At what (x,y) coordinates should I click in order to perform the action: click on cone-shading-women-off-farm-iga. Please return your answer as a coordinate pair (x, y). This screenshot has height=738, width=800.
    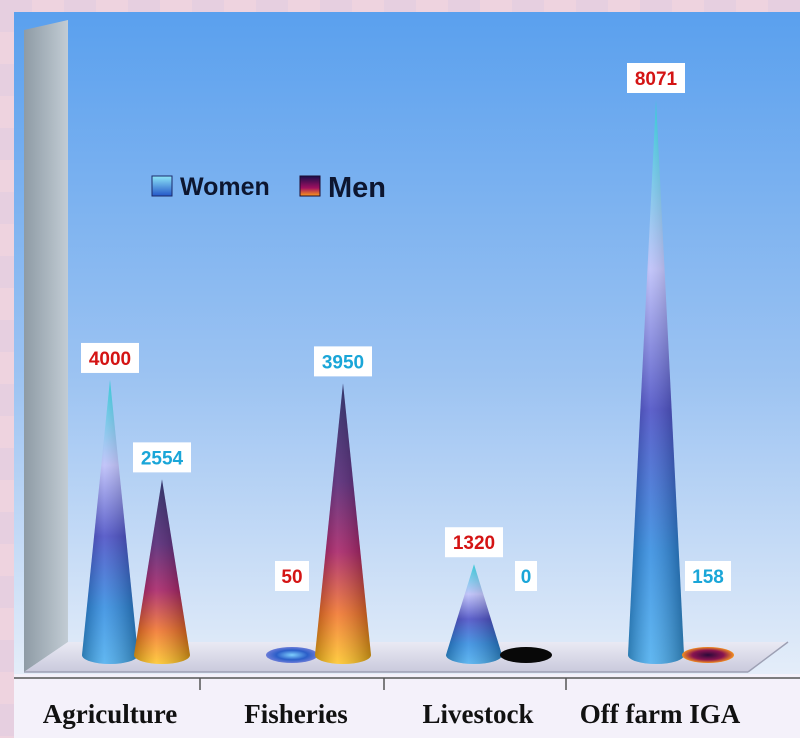
    Looking at the image, I should click on (656, 382).